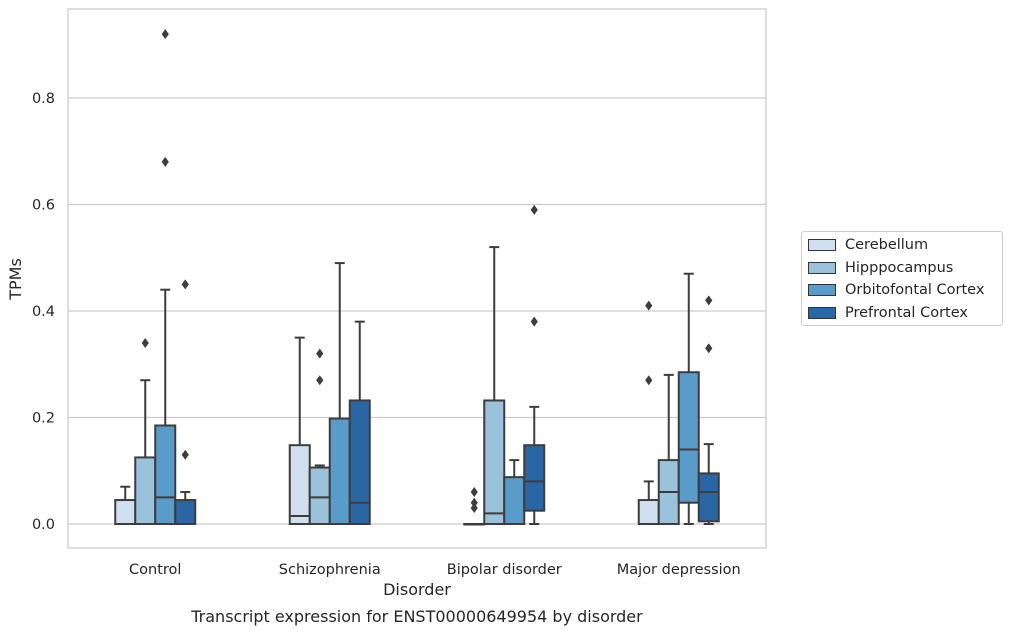 The height and width of the screenshot is (634, 1014). I want to click on y-tick-label: 0.6, so click(43, 206).